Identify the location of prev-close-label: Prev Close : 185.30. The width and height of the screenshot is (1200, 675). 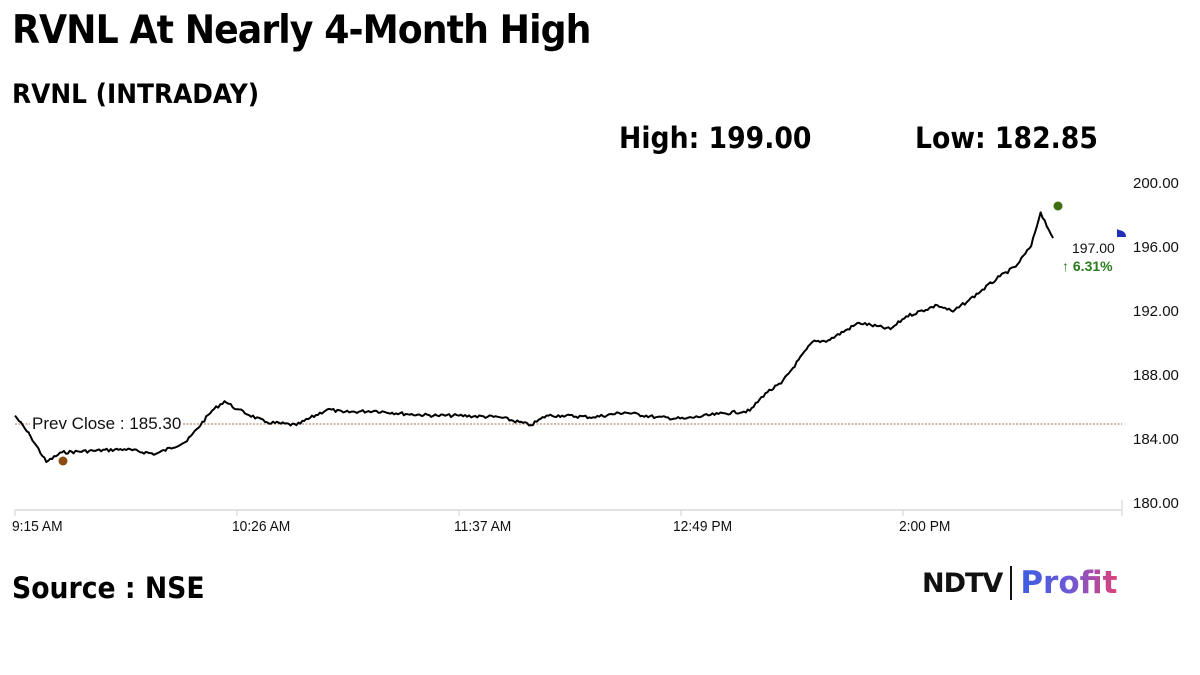
(107, 424).